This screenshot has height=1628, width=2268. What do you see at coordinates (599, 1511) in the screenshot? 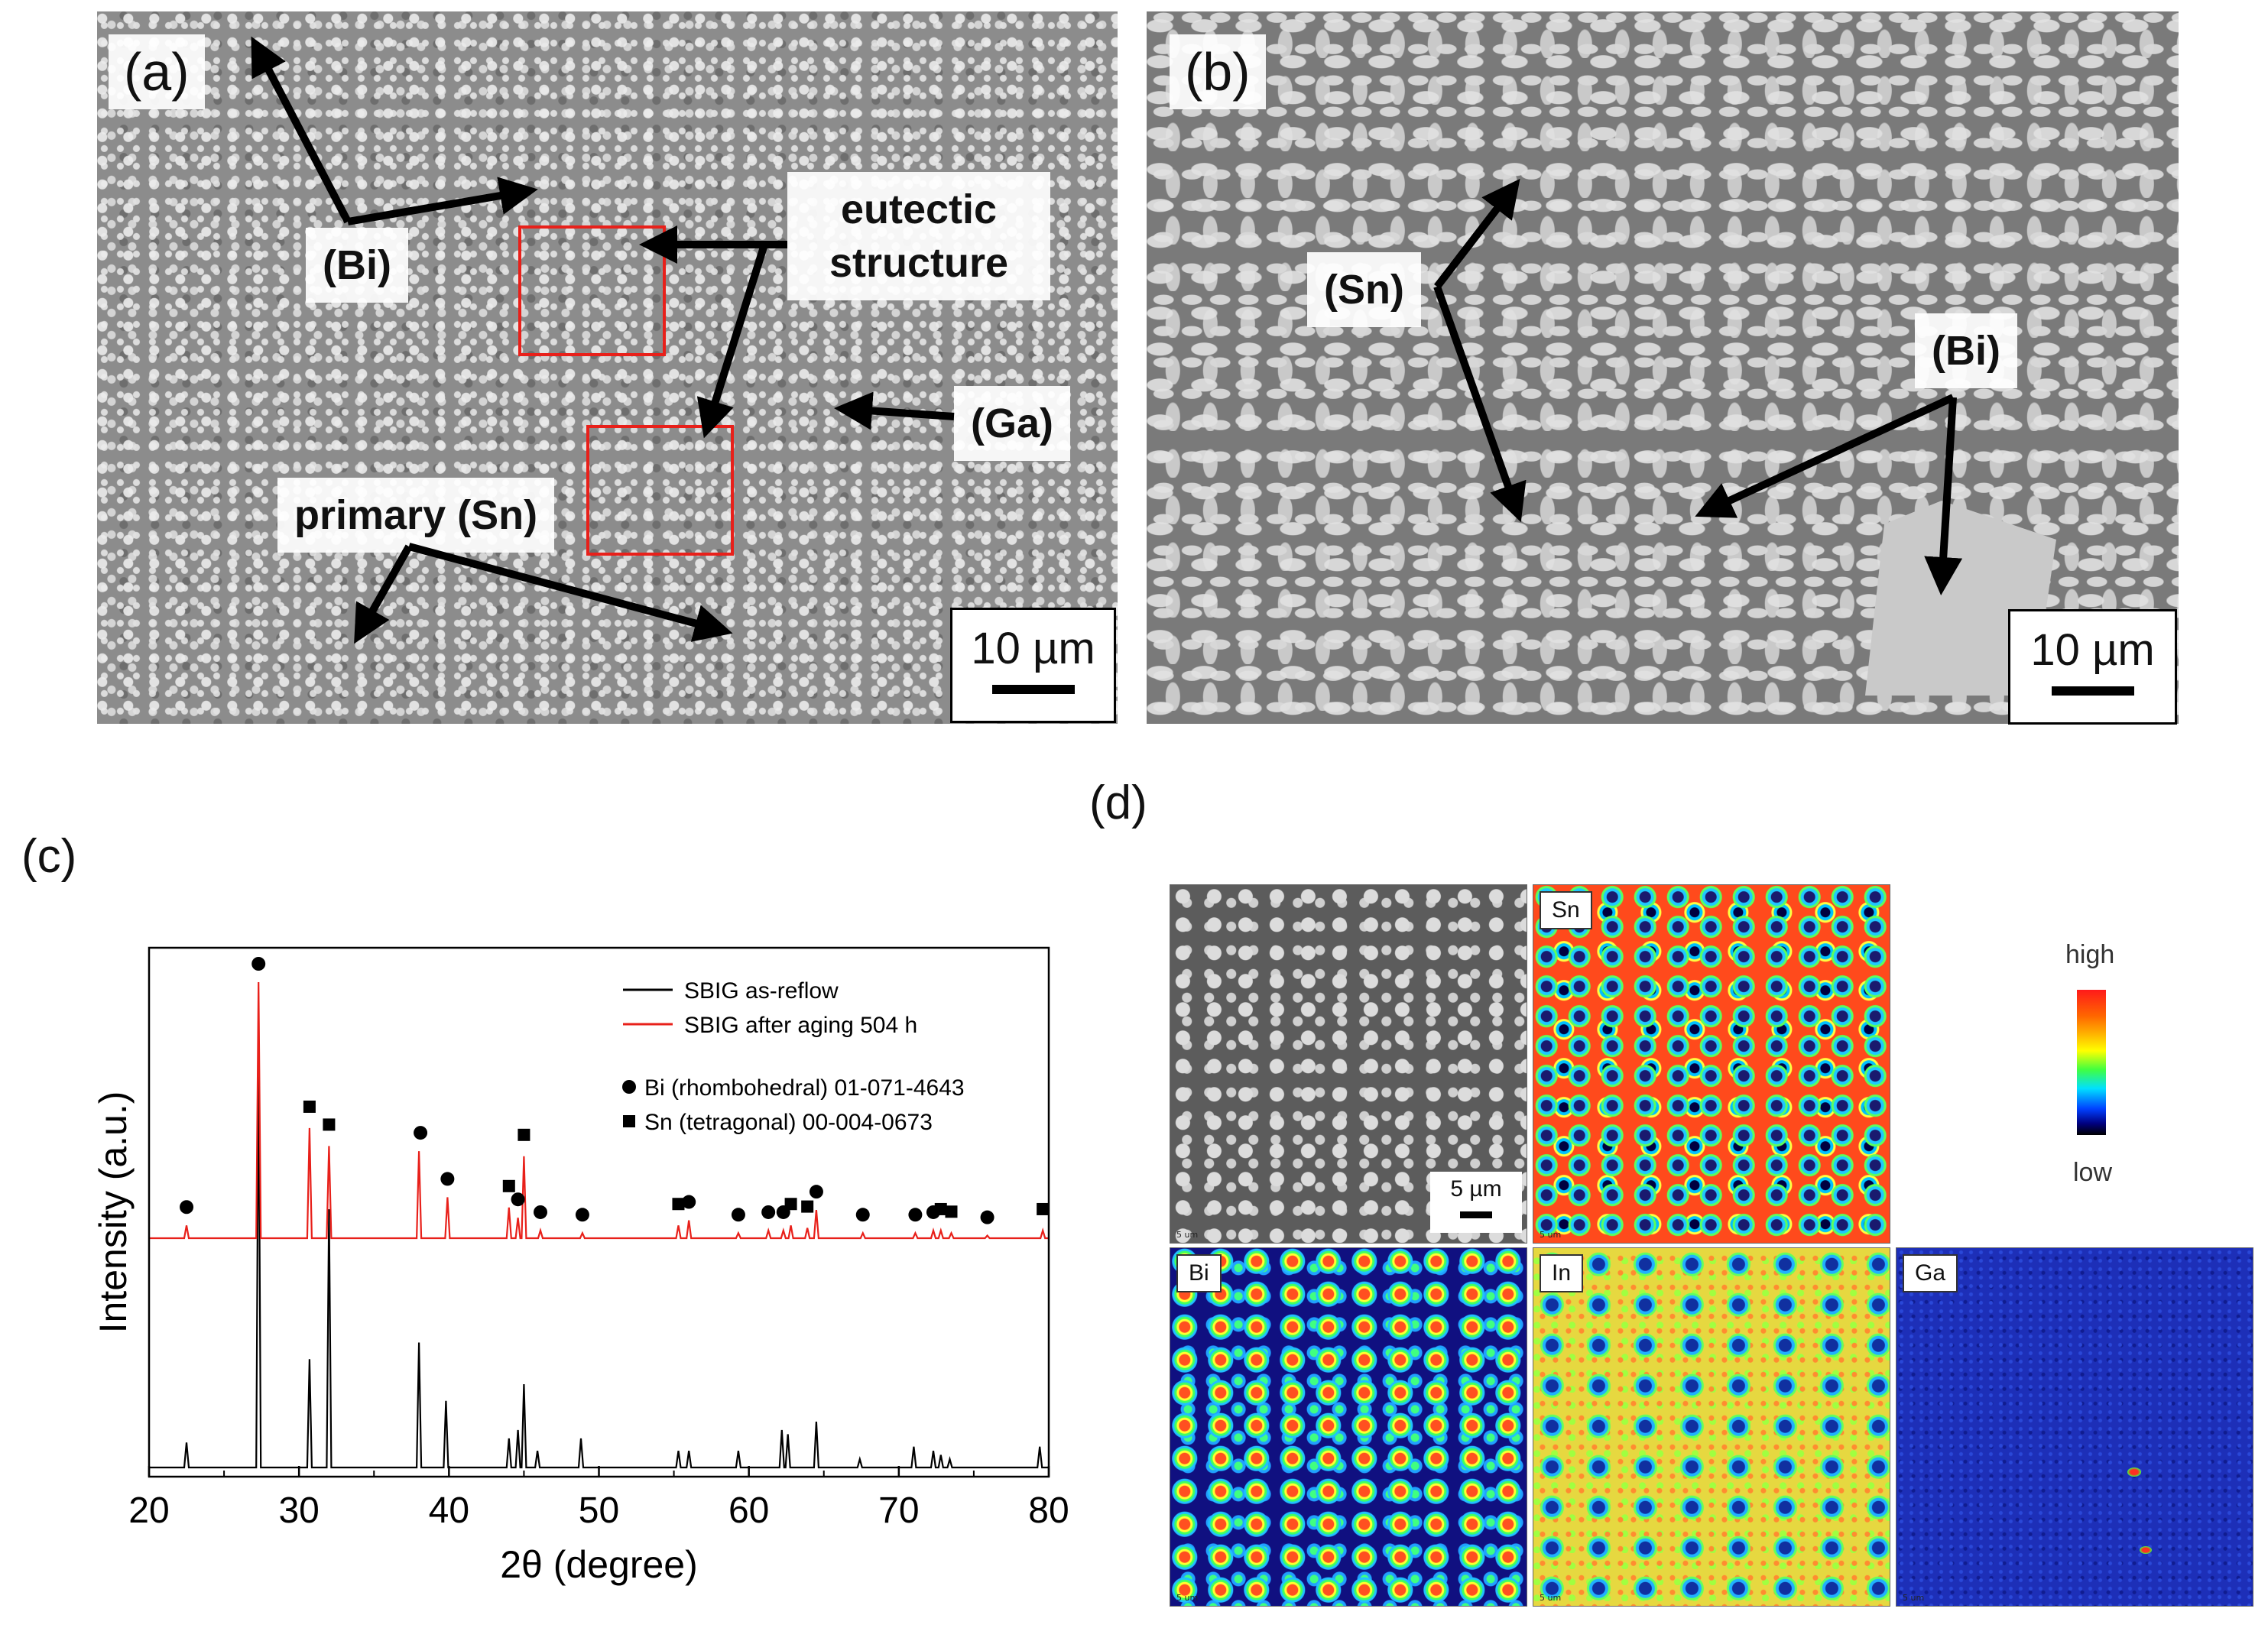
I see `x-tick-label-3: 50` at bounding box center [599, 1511].